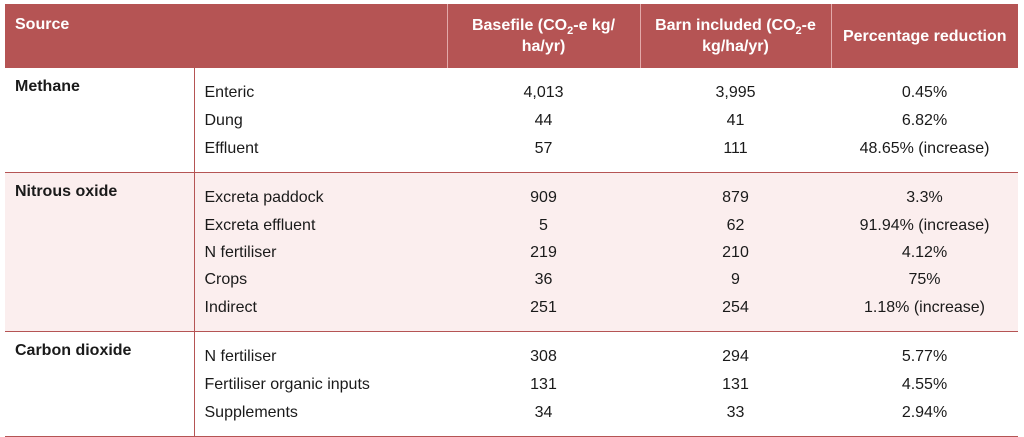  I want to click on basefile-cell: 44, so click(543, 120).